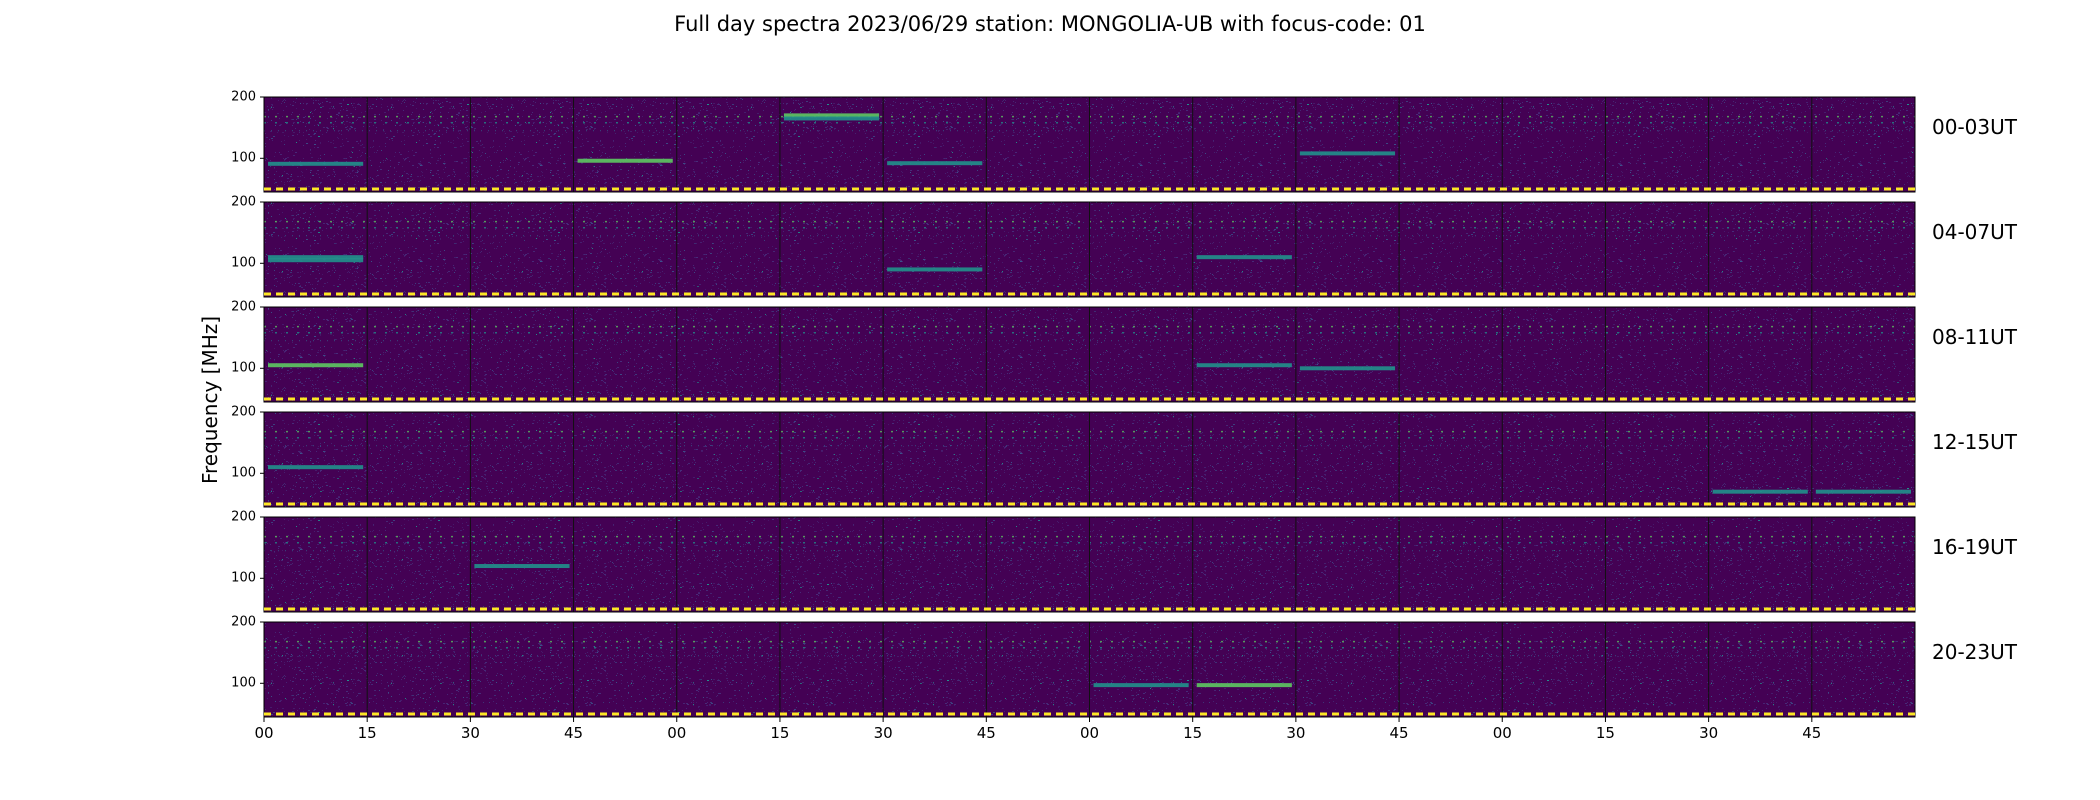  Describe the element at coordinates (1974, 652) in the screenshot. I see `row-time-label: 20-23UT` at that location.